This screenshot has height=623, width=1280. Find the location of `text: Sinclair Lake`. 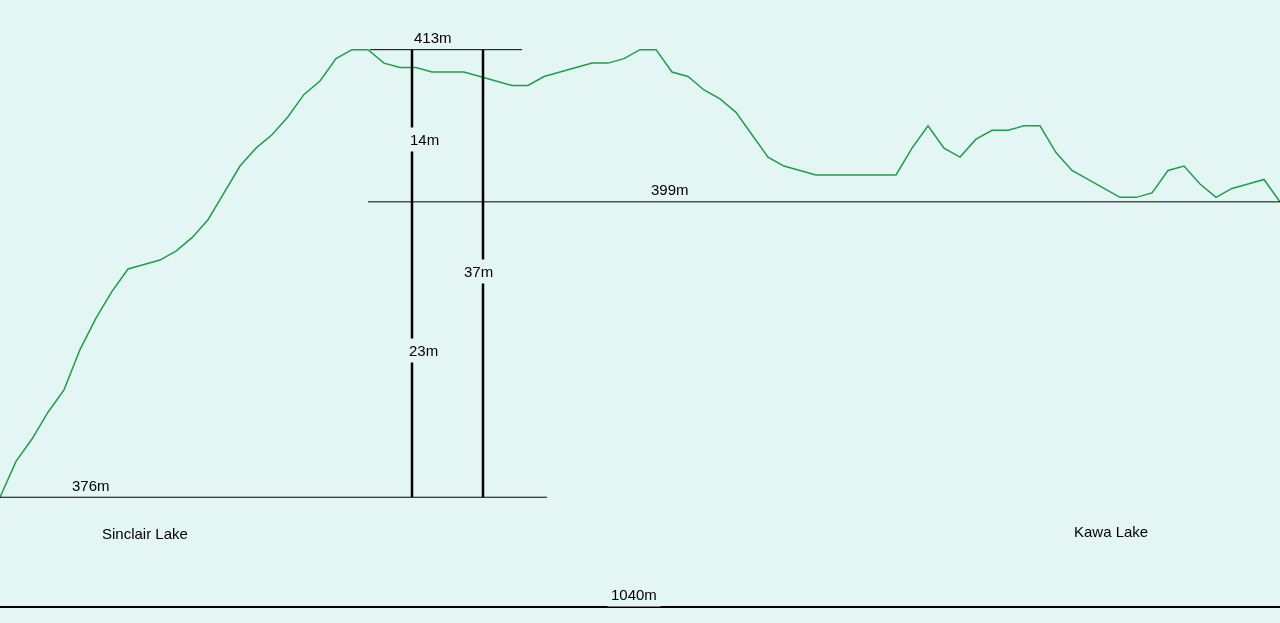

text: Sinclair Lake is located at coordinates (145, 533).